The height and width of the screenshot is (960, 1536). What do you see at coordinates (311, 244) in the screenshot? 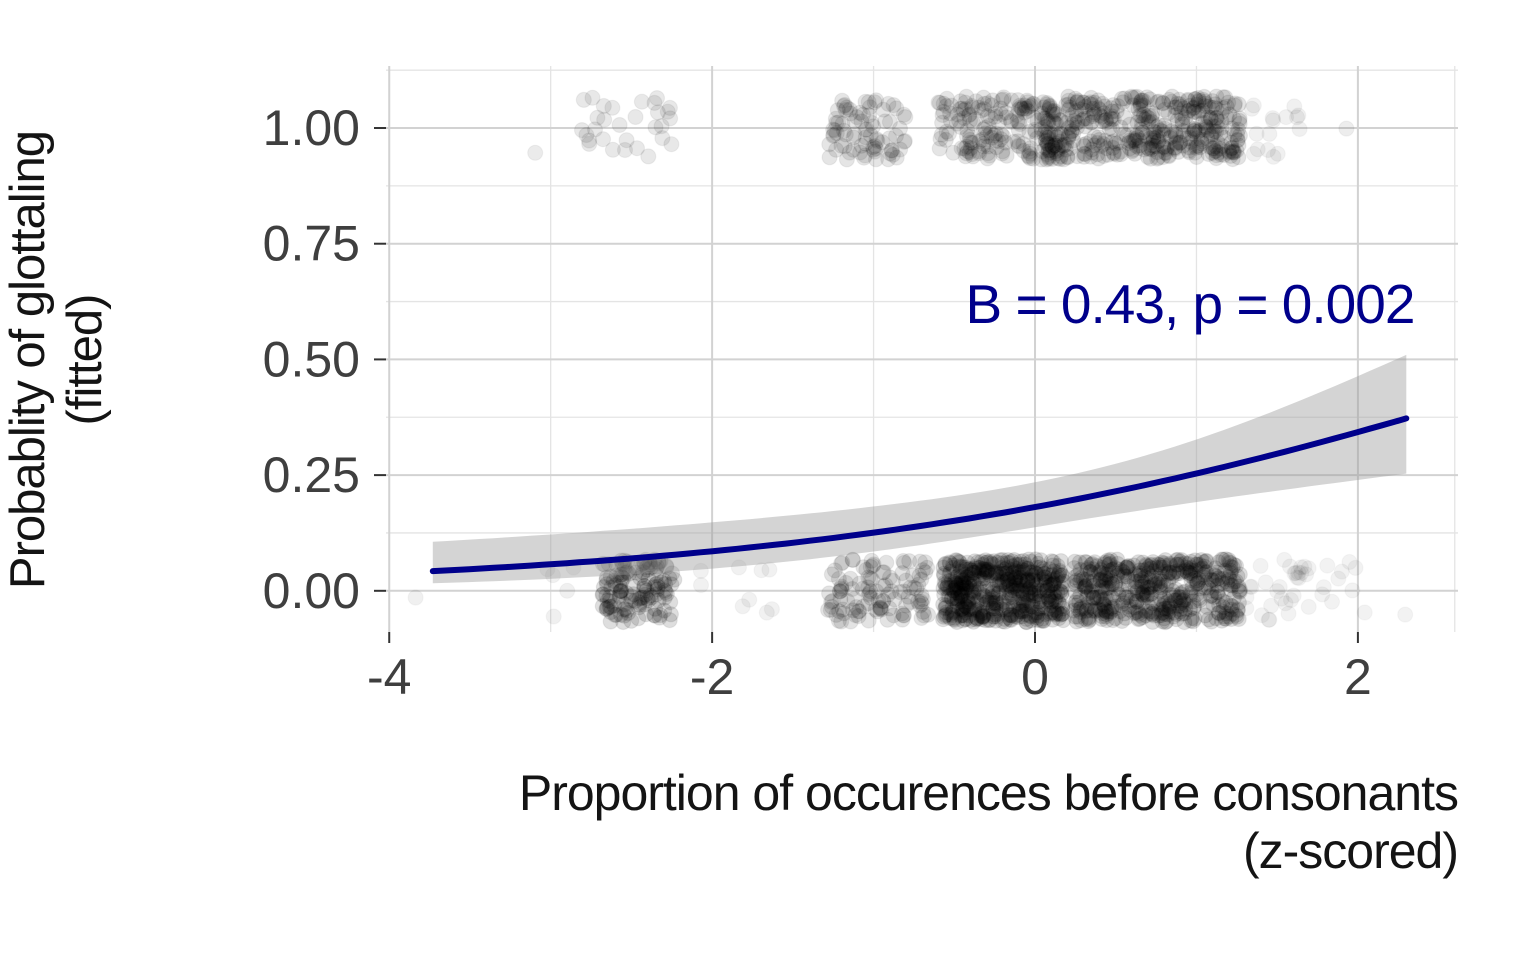
I see `y-tick-label: 0.75` at bounding box center [311, 244].